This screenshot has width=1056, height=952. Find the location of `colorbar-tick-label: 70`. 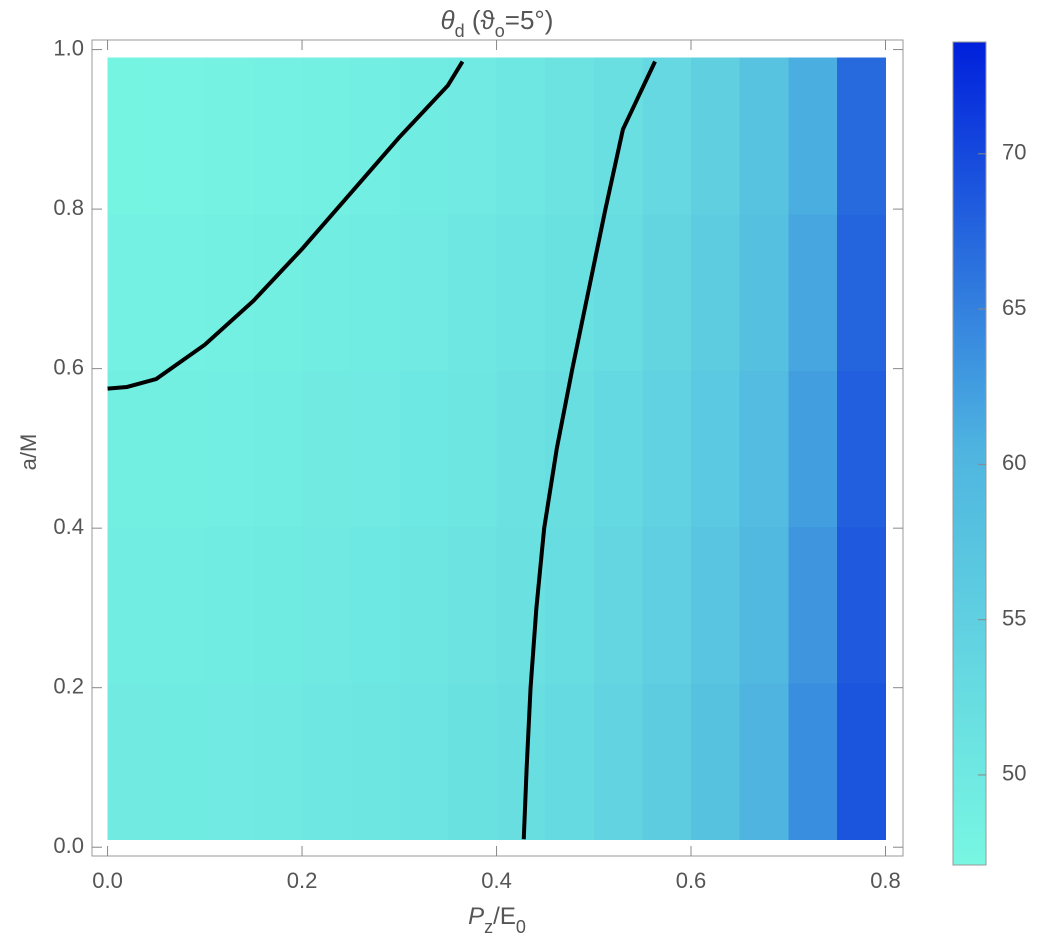

colorbar-tick-label: 70 is located at coordinates (1014, 152).